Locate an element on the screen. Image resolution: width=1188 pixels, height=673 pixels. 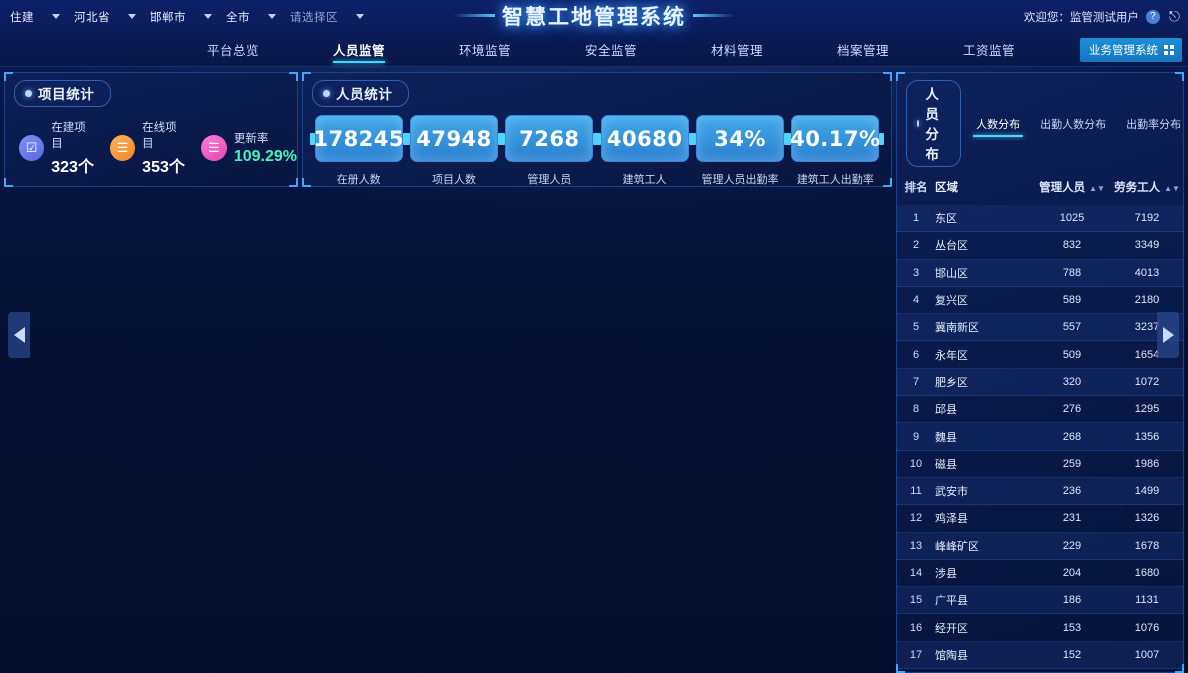
distribution-tab-2: 出勤率分布 is located at coordinates (1152, 125).